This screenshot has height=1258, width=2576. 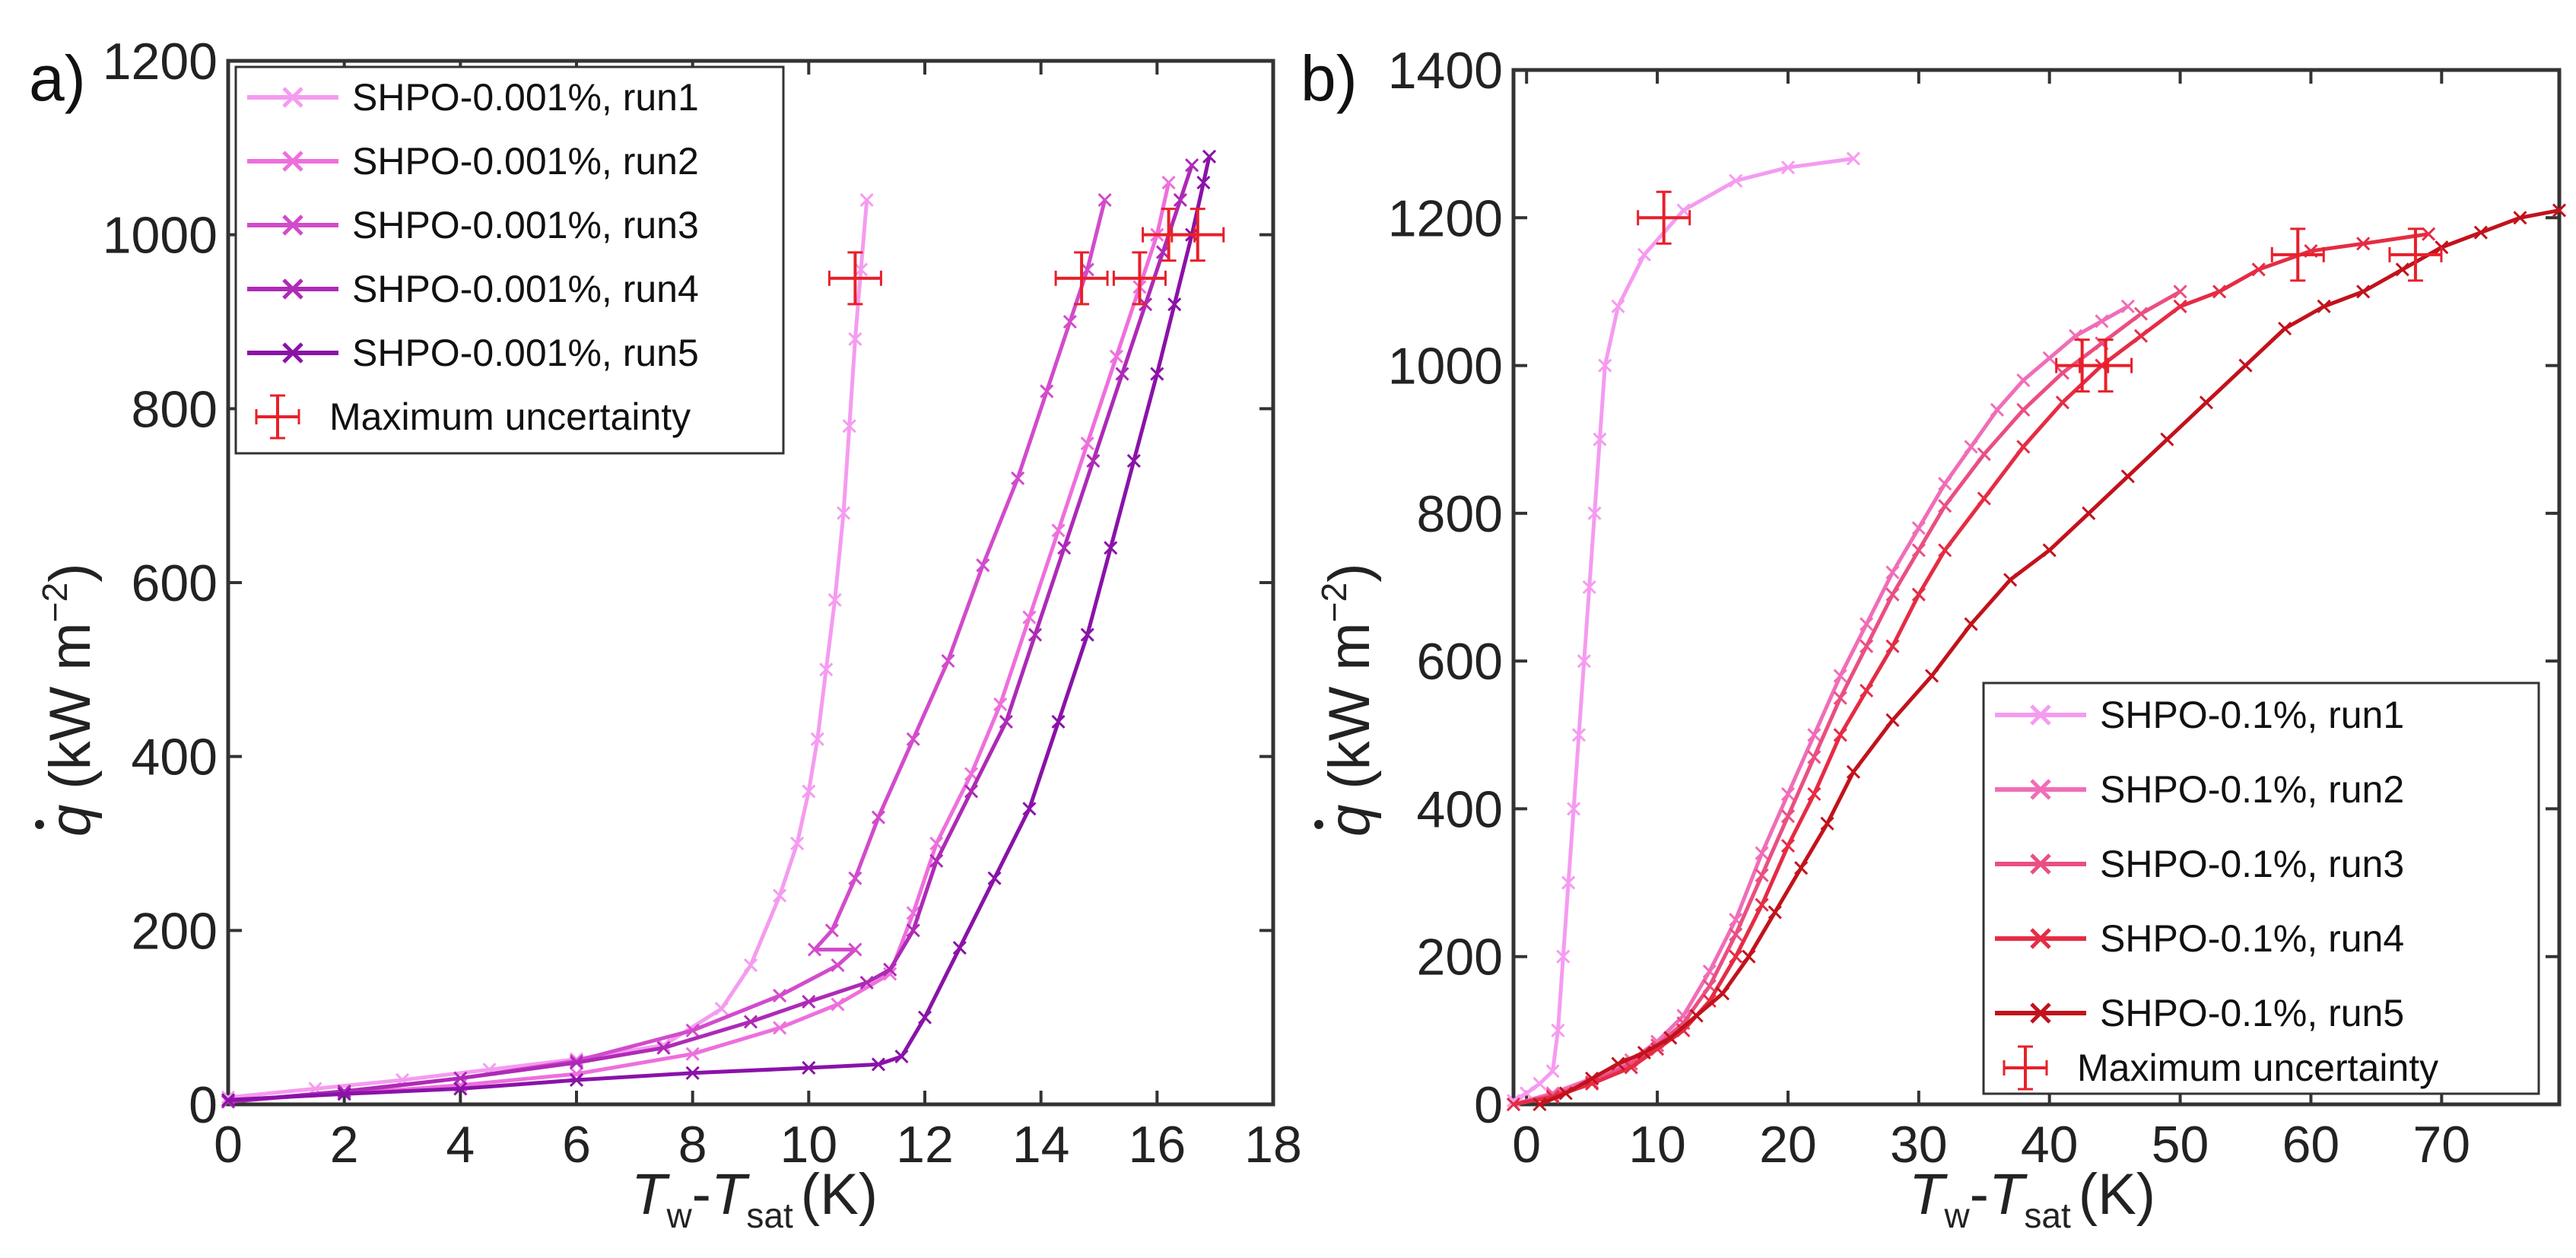 What do you see at coordinates (2117, 1194) in the screenshot?
I see `x-label-unit: (K)` at bounding box center [2117, 1194].